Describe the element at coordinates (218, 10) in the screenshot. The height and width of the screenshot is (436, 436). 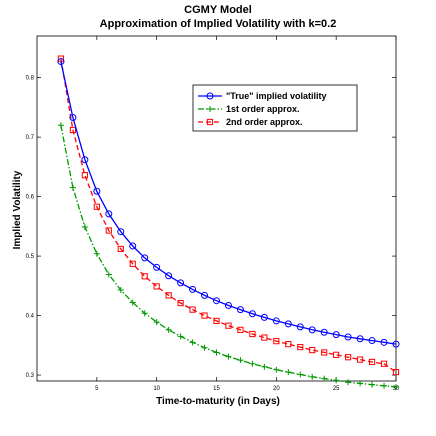
I see `chart-title: CGMY Model` at that location.